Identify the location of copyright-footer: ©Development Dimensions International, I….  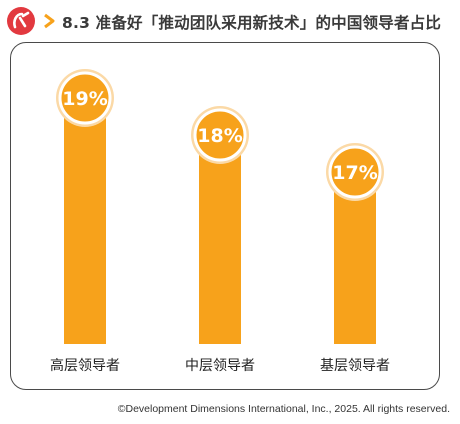
(283, 409).